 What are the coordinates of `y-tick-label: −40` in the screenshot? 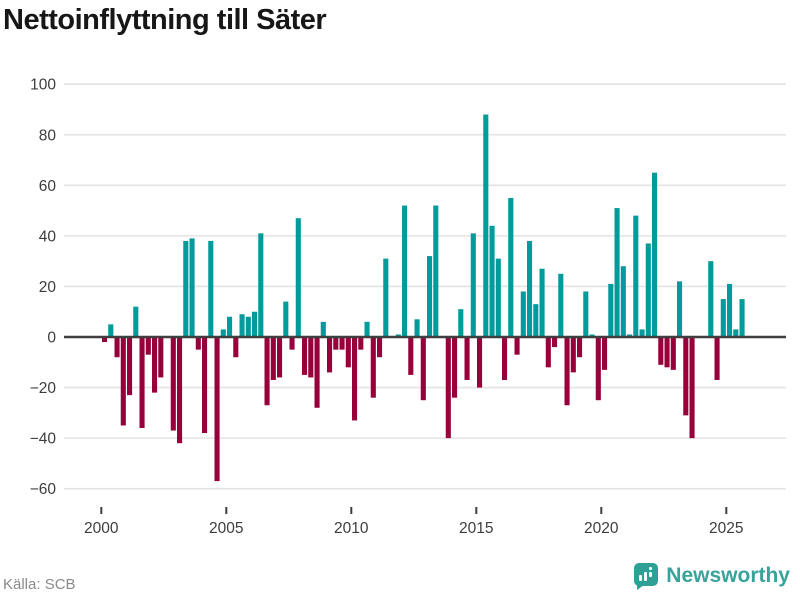 It's located at (43, 439).